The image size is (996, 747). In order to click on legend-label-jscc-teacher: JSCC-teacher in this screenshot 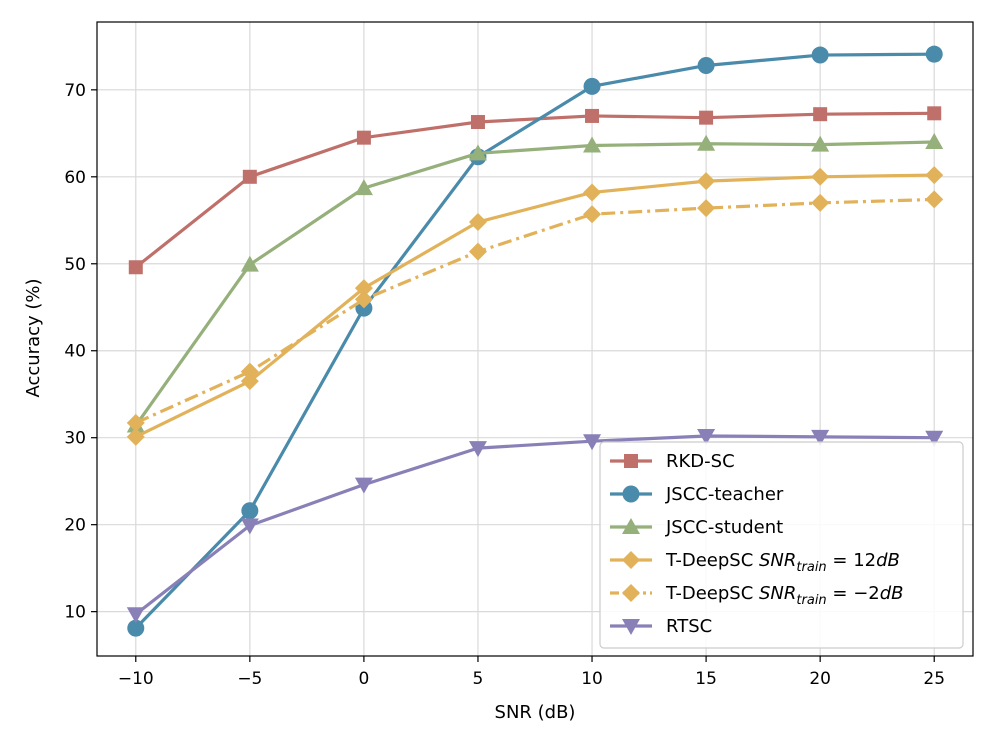, I will do `click(724, 494)`.